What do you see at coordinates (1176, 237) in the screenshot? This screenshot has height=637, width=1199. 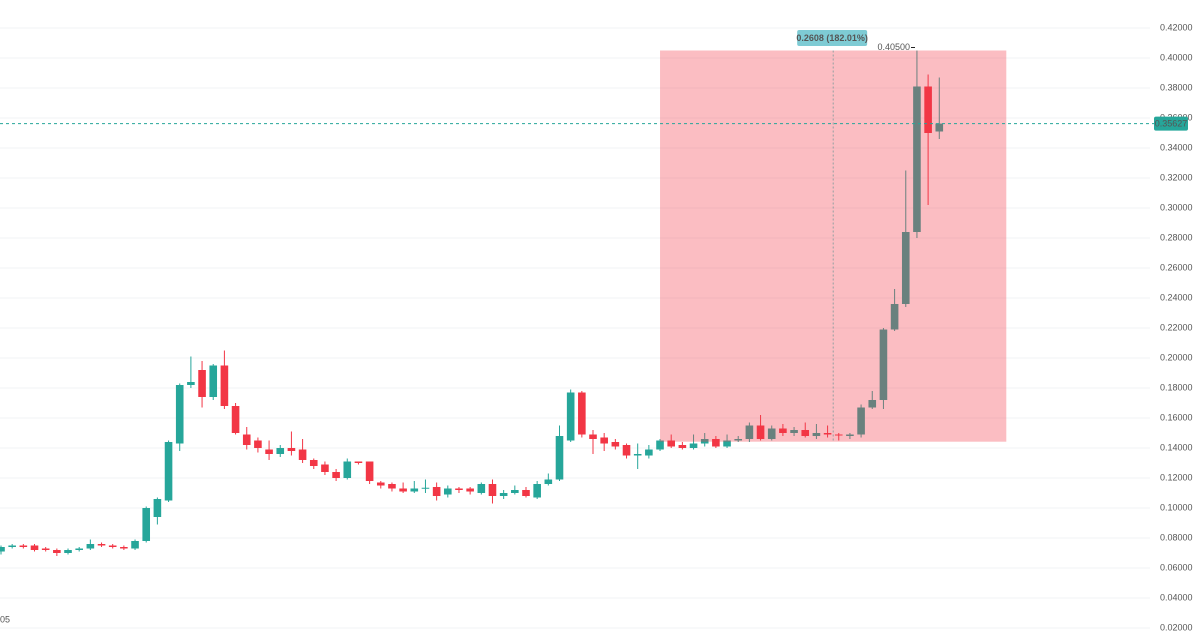 I see `y-tick-label: 0.28000` at bounding box center [1176, 237].